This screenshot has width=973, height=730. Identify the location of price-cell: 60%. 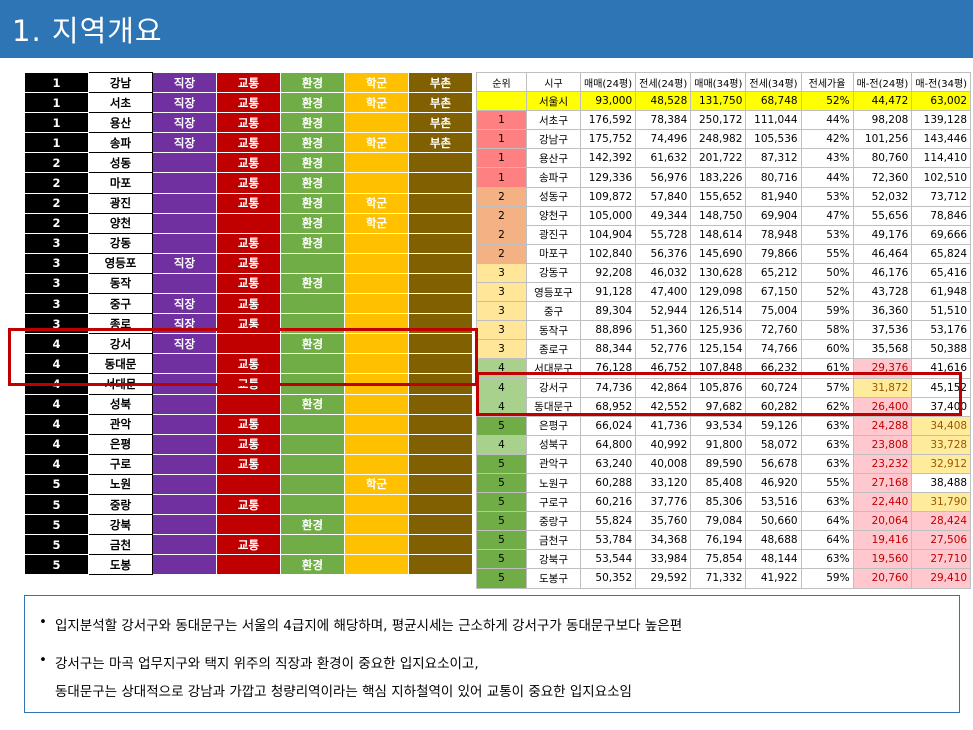
(827, 349).